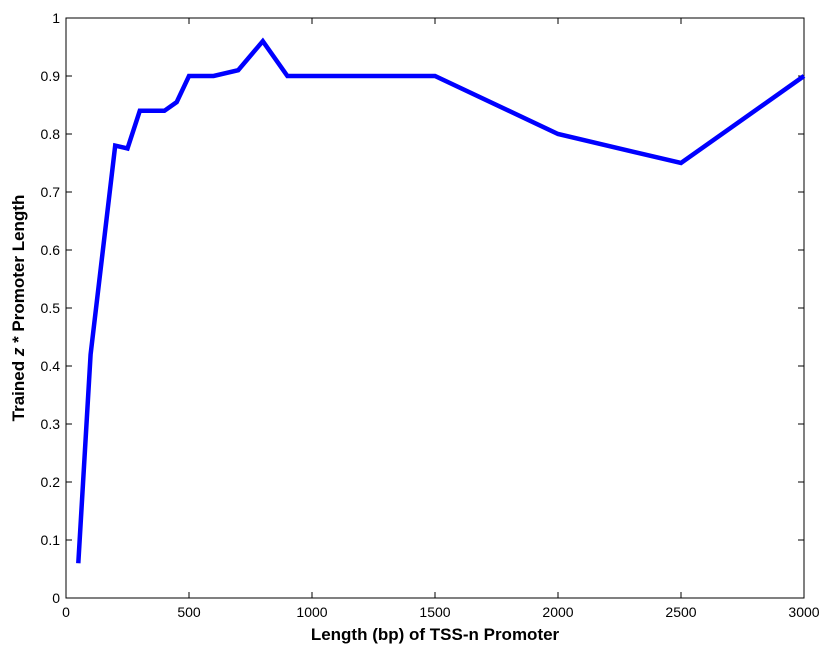 Image resolution: width=823 pixels, height=646 pixels. What do you see at coordinates (51, 540) in the screenshot?
I see `y-tick-label: 0.1` at bounding box center [51, 540].